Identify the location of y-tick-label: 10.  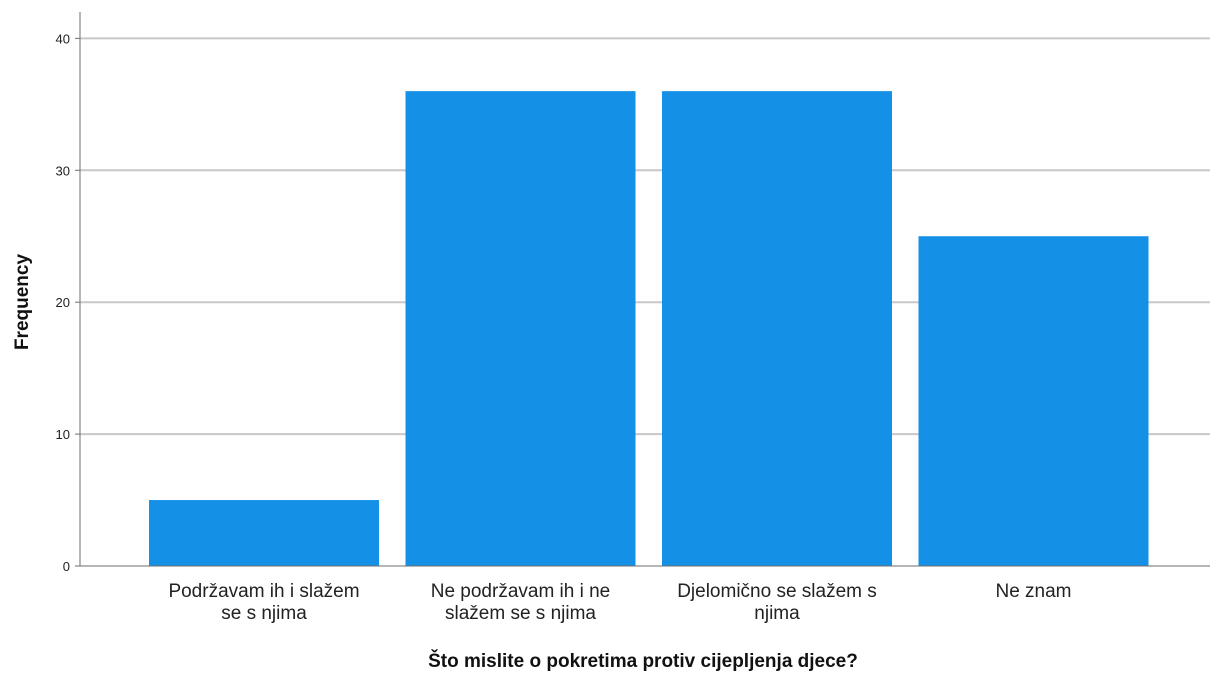
(63, 434).